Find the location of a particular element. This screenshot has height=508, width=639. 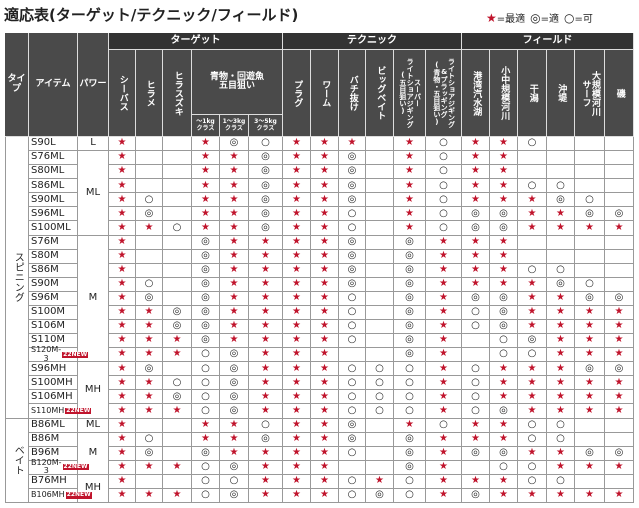

item-cell: S100M is located at coordinates (53, 312).